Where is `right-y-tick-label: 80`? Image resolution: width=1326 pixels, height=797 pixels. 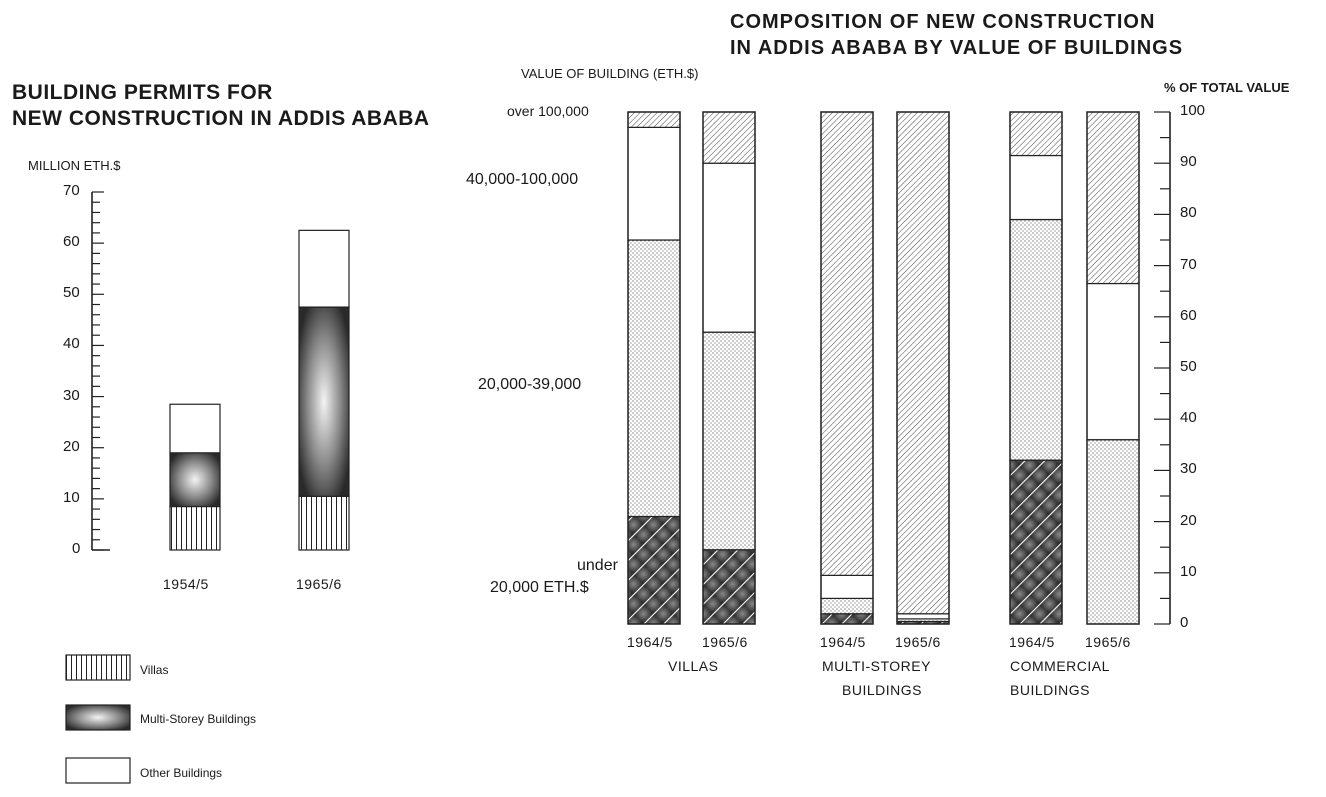 right-y-tick-label: 80 is located at coordinates (1188, 213).